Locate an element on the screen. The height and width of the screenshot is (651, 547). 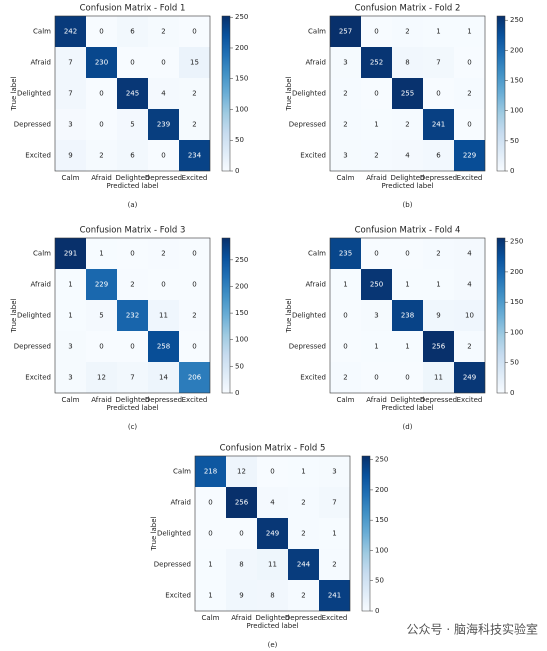
cell-label: 238 is located at coordinates (407, 316).